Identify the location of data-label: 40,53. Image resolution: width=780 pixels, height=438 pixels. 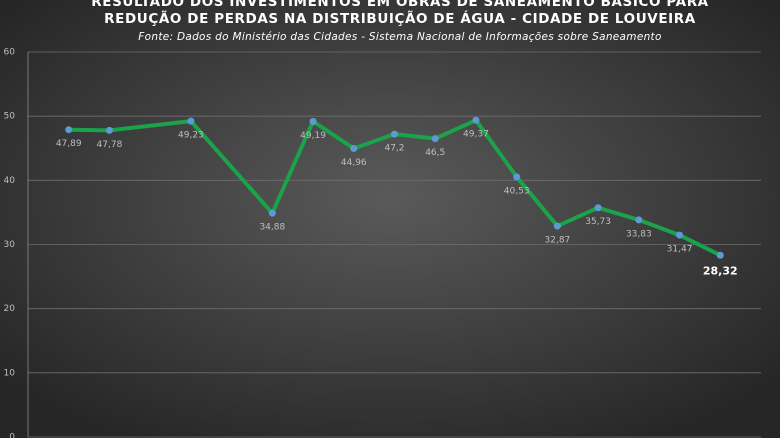
(517, 191).